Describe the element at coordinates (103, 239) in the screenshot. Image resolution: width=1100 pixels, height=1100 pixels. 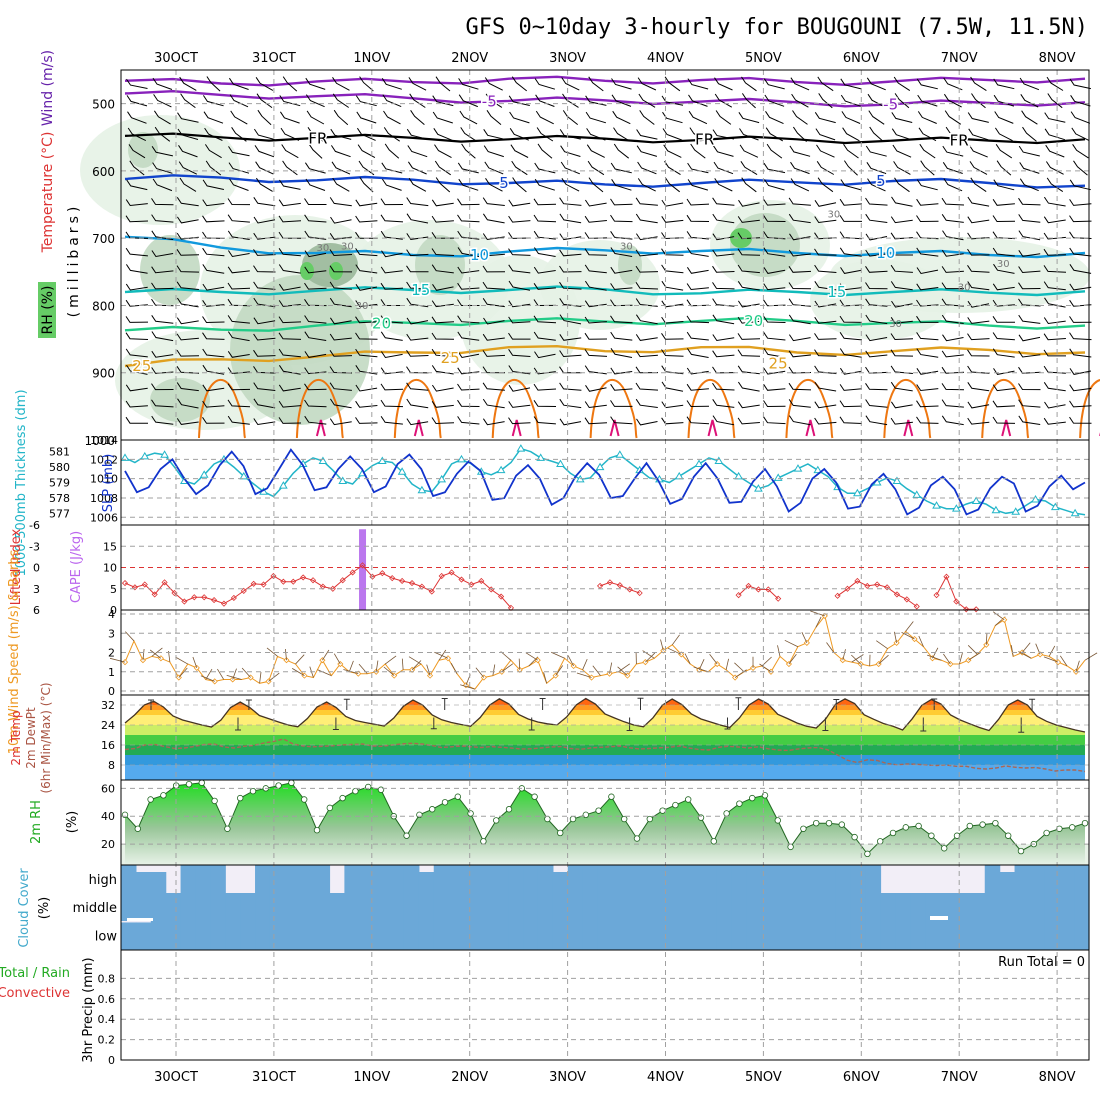
I see `pressure-tick-label: 700` at that location.